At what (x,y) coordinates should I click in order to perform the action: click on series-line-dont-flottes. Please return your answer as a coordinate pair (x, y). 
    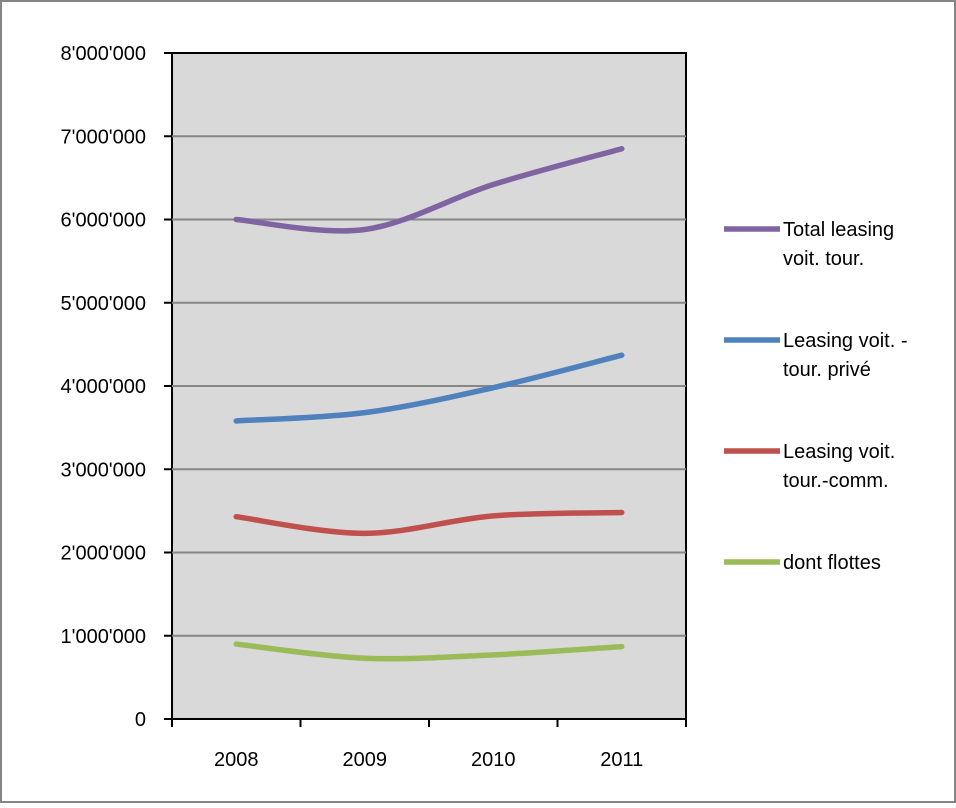
    Looking at the image, I should click on (429, 651).